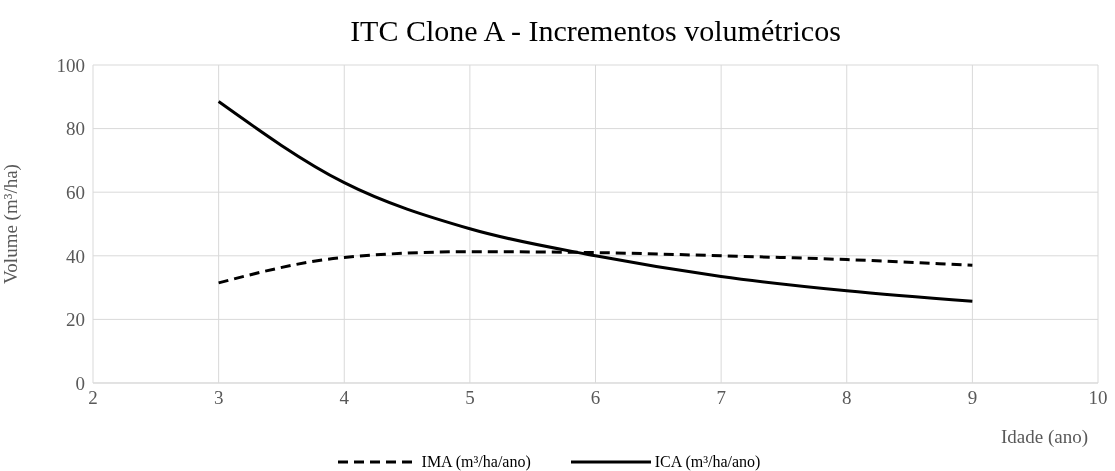  Describe the element at coordinates (75, 192) in the screenshot. I see `y-tick-label: 60` at that location.